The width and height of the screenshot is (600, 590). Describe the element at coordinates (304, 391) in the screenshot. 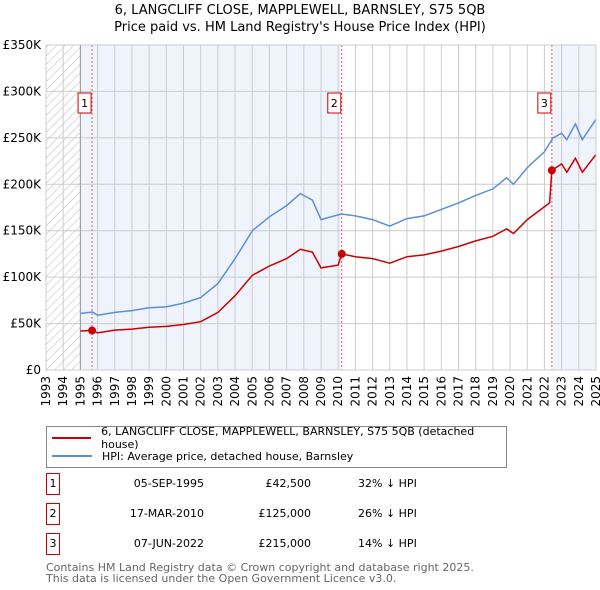

I see `x-tick-label: 2008` at that location.